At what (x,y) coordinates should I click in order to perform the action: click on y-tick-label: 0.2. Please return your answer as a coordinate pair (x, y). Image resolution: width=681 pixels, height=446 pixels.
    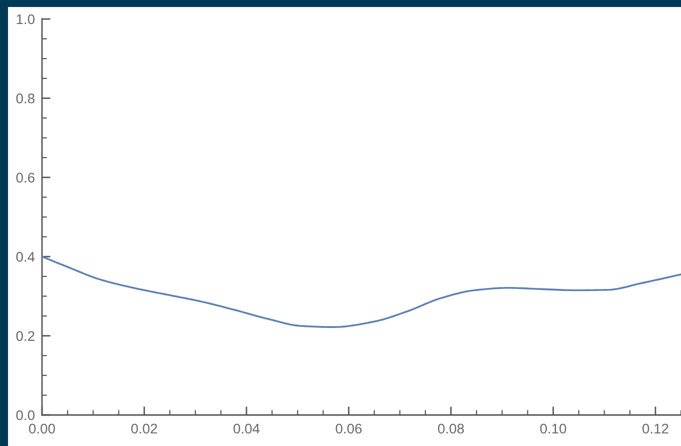
    Looking at the image, I should click on (25, 336).